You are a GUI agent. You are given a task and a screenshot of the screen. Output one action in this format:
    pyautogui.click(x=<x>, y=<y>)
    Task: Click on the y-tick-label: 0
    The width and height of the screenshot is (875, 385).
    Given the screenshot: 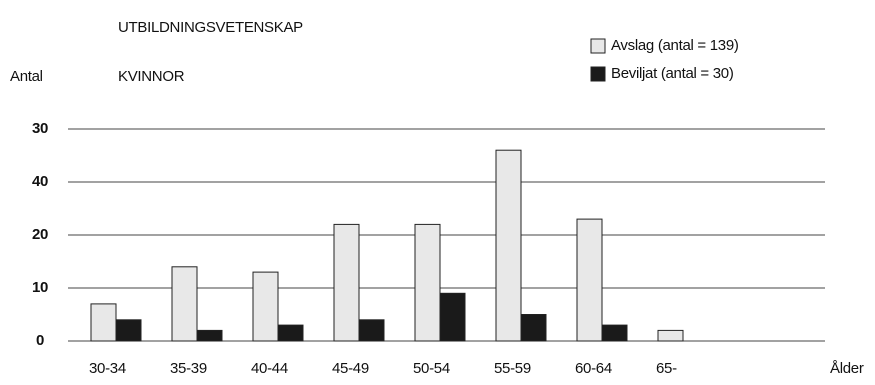 What is the action you would take?
    pyautogui.click(x=40, y=340)
    